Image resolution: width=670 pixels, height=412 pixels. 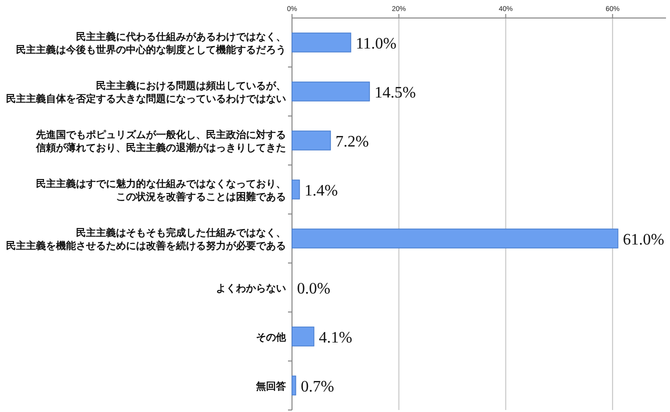 I want to click on y-tick-label: その他, so click(x=271, y=338).